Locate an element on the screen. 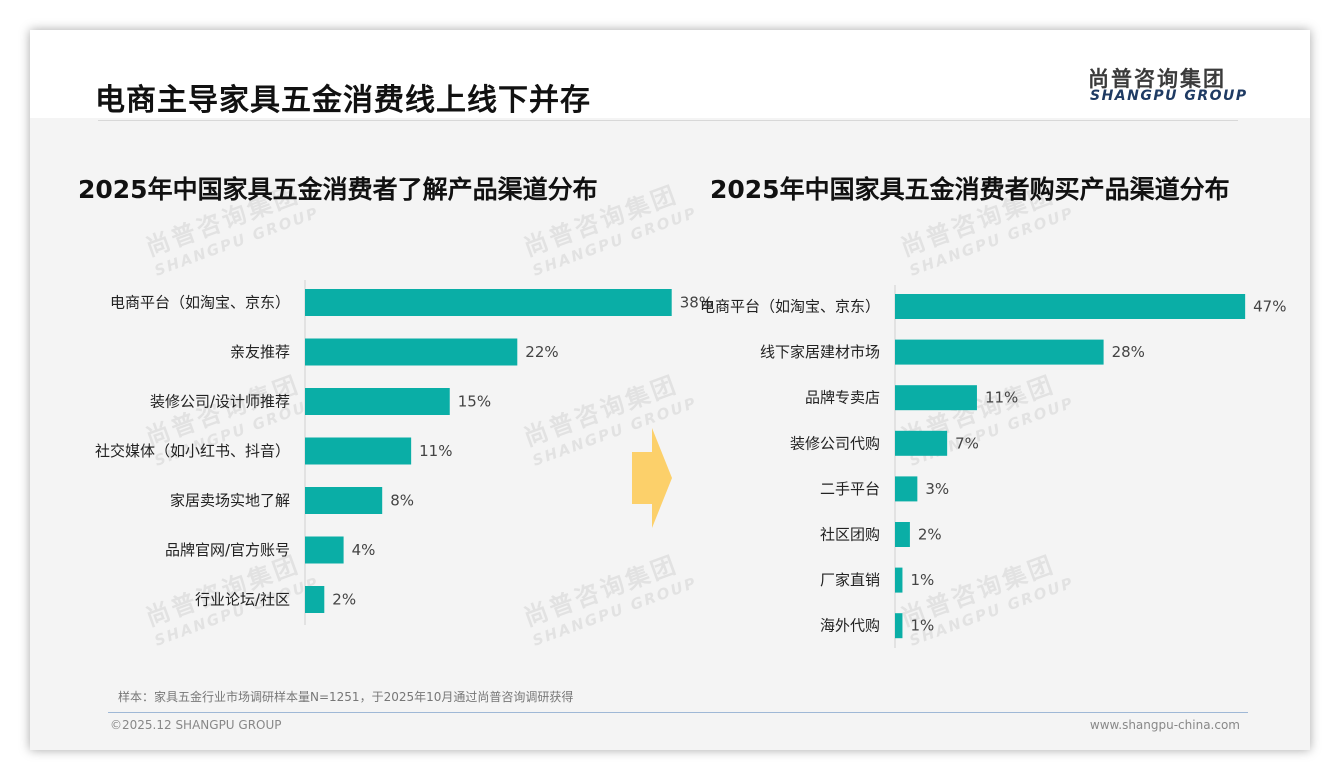 The height and width of the screenshot is (780, 1340). copyright: ©2025.12 SHANGPU GROUP is located at coordinates (196, 725).